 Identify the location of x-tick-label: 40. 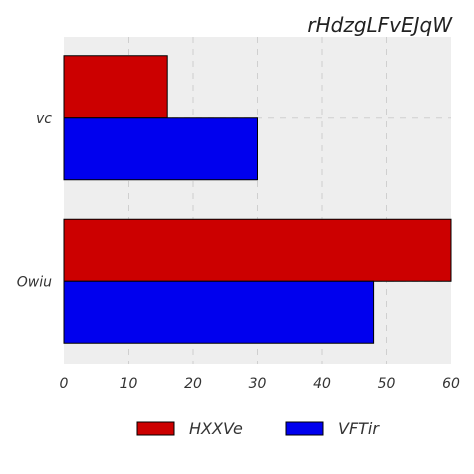
(322, 384).